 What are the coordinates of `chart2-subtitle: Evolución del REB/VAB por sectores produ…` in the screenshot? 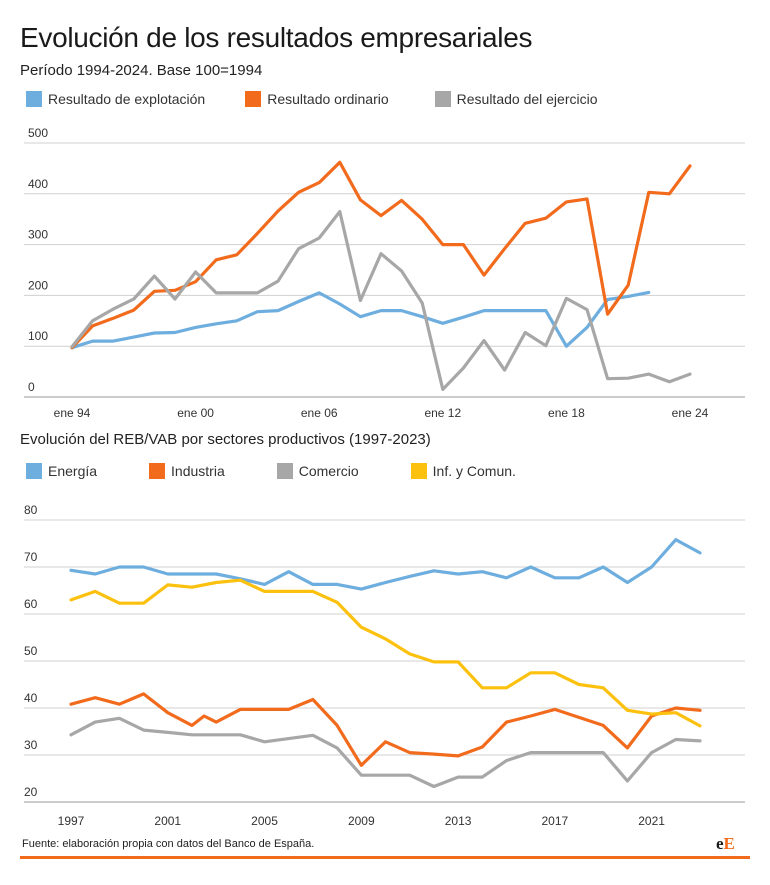 It's located at (225, 439).